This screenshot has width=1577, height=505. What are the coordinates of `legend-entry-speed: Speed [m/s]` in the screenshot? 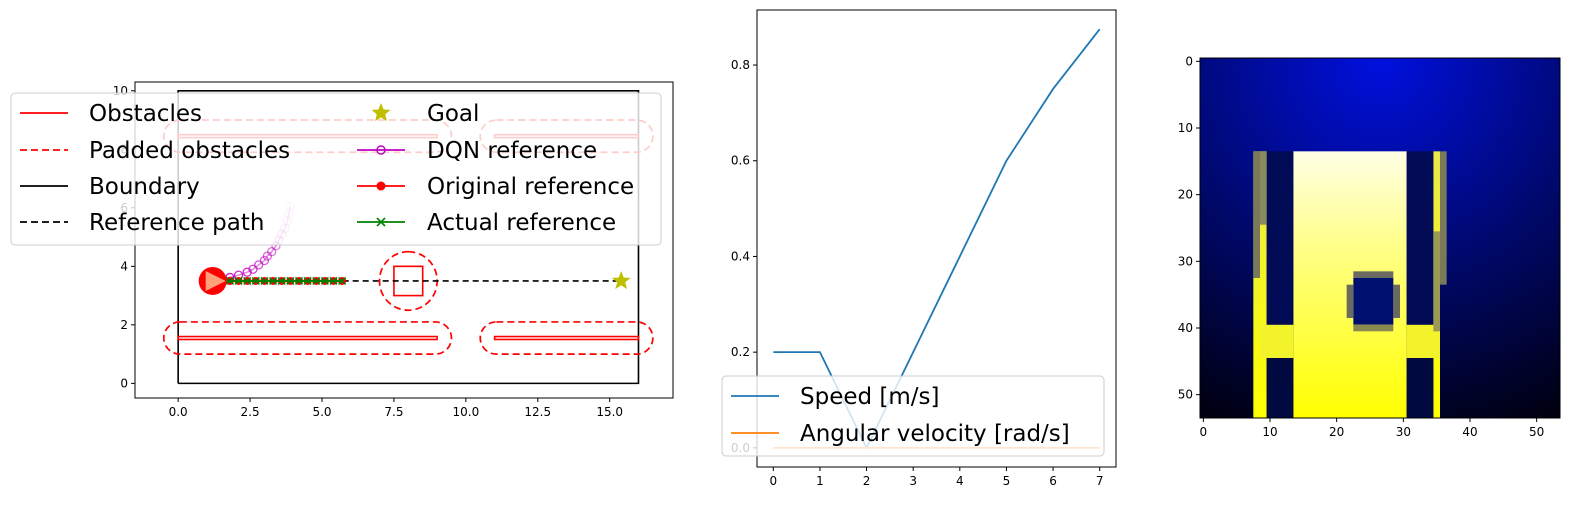 It's located at (835, 397).